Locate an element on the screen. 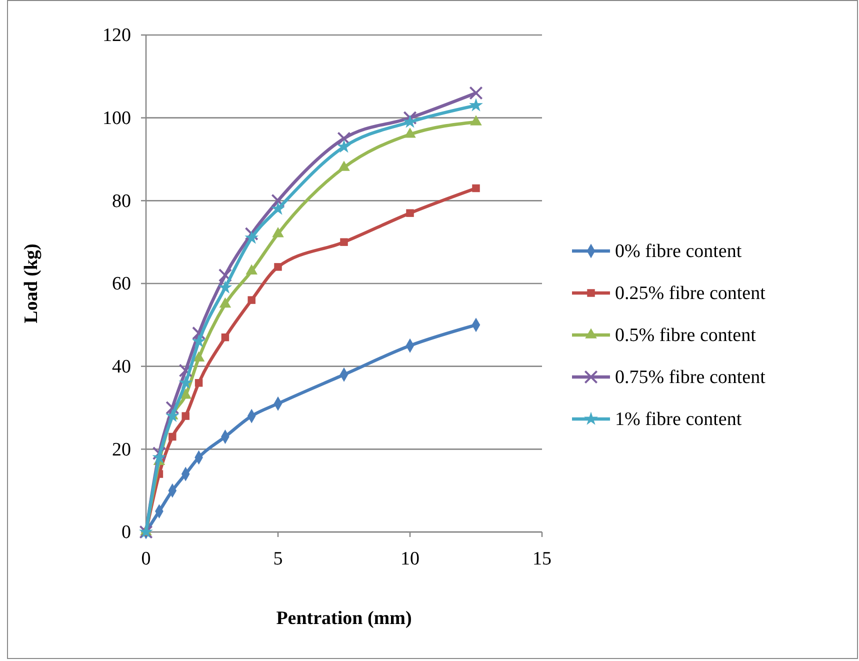 Image resolution: width=859 pixels, height=661 pixels. y-tick-label: 0 is located at coordinates (126, 533).